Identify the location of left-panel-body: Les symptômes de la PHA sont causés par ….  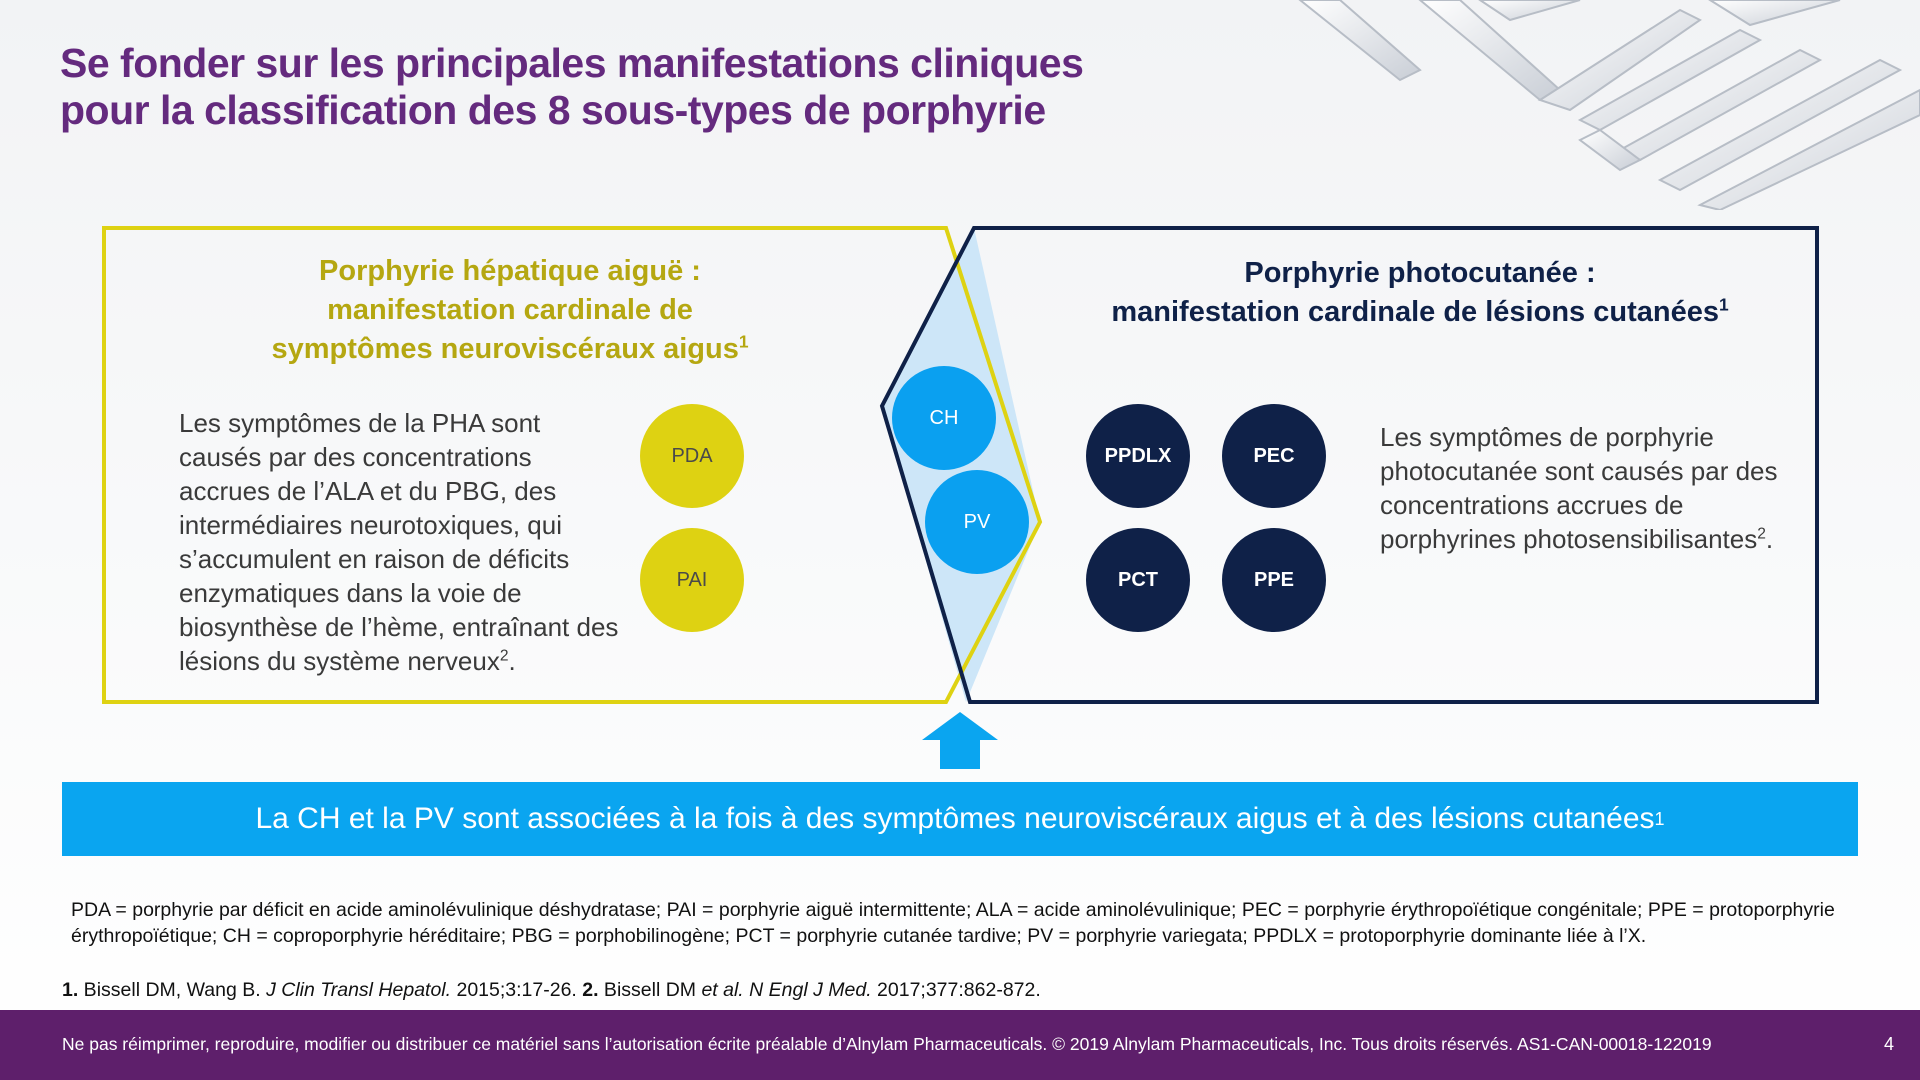
(399, 542).